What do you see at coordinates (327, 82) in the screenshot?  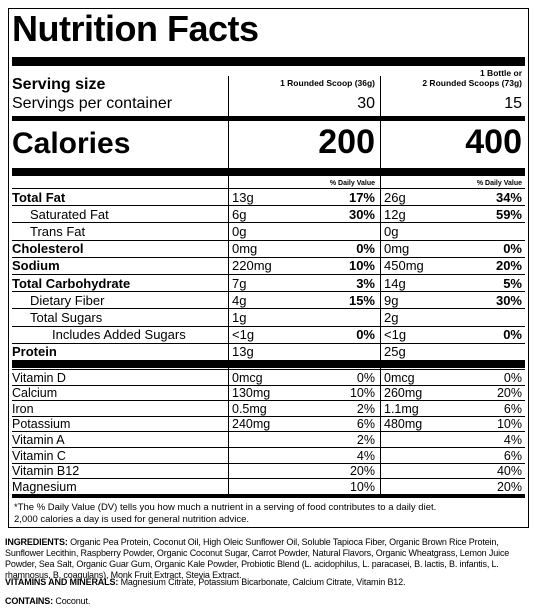 I see `serving-size: 1 Rounded Scoop (36g)` at bounding box center [327, 82].